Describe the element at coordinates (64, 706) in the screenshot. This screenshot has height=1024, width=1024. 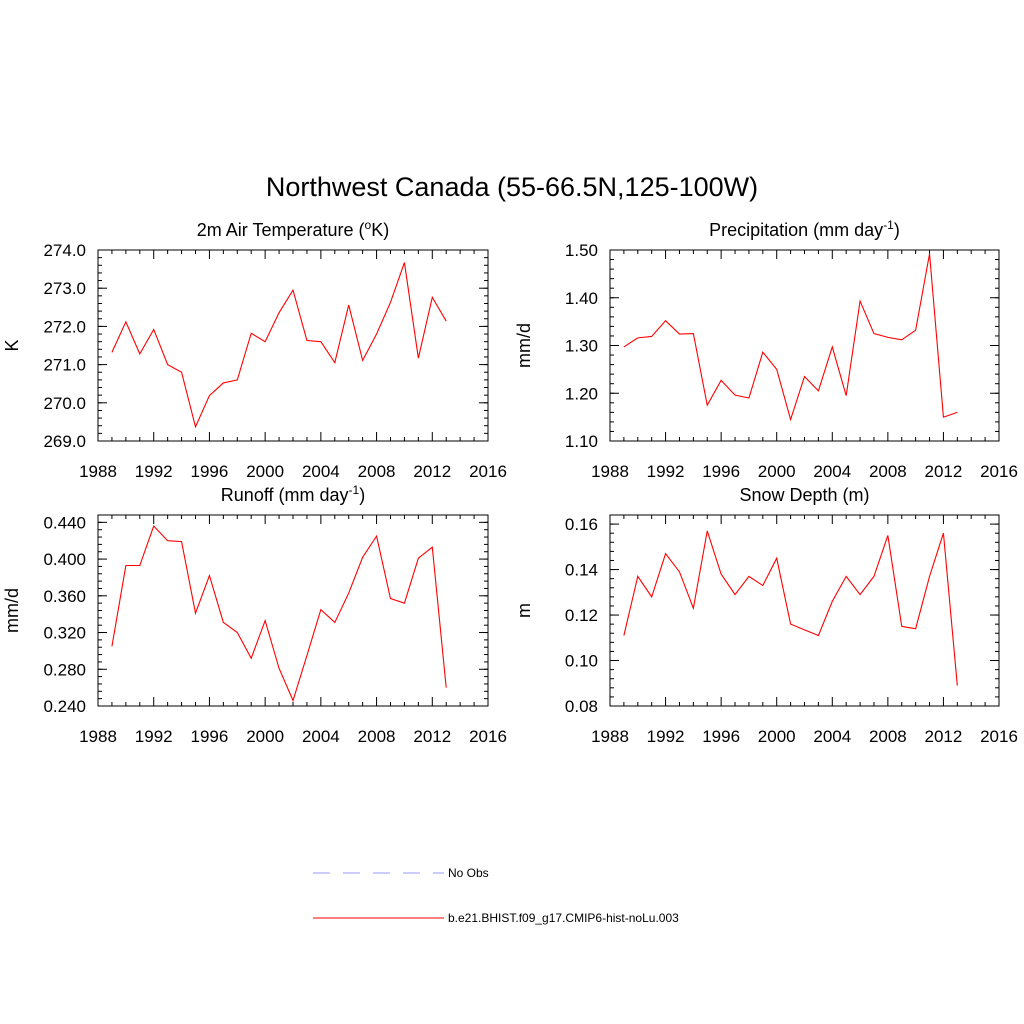
I see `y-tick-label: 0.240` at that location.